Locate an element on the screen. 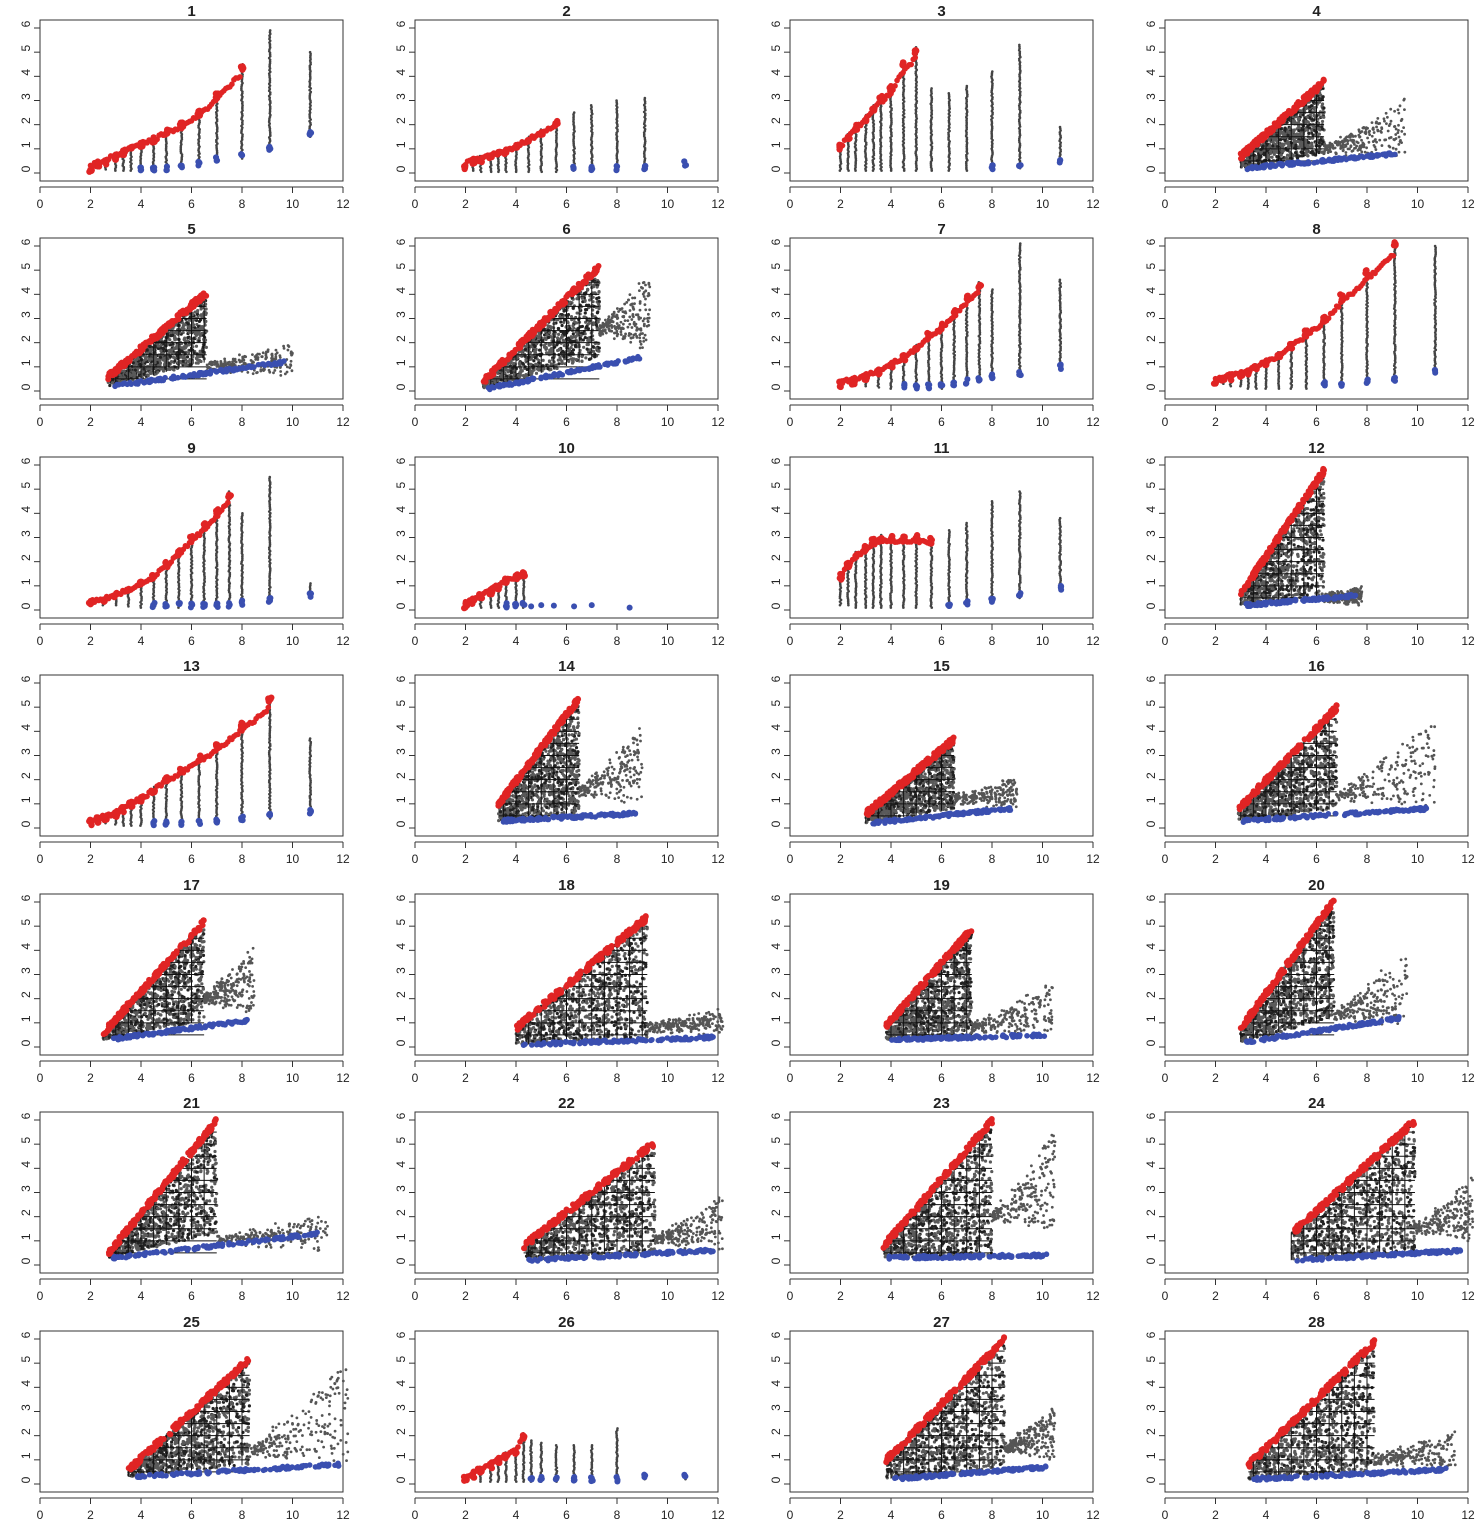 The width and height of the screenshot is (1475, 1531). x-tick-label: 6 is located at coordinates (191, 204).